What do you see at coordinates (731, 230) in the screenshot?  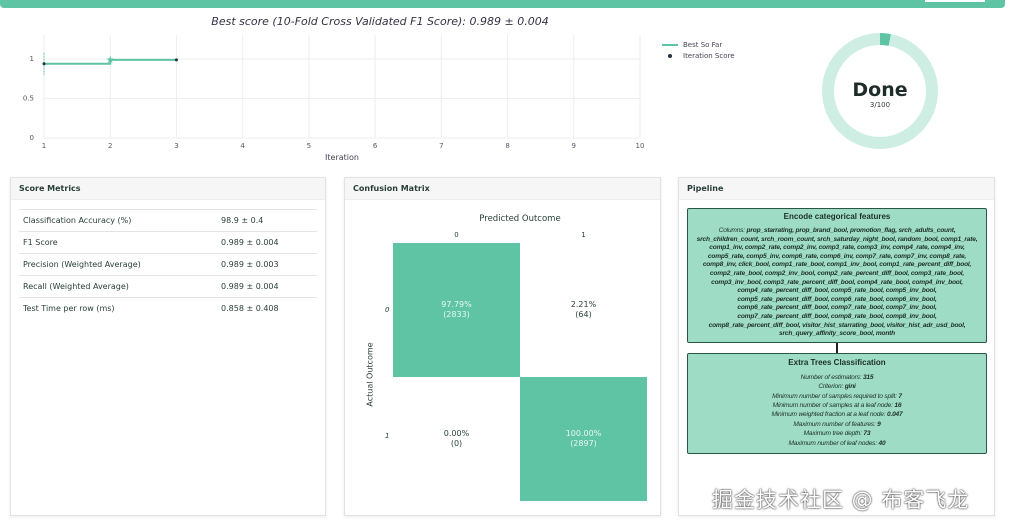 I see `columns-label: Columns:` at bounding box center [731, 230].